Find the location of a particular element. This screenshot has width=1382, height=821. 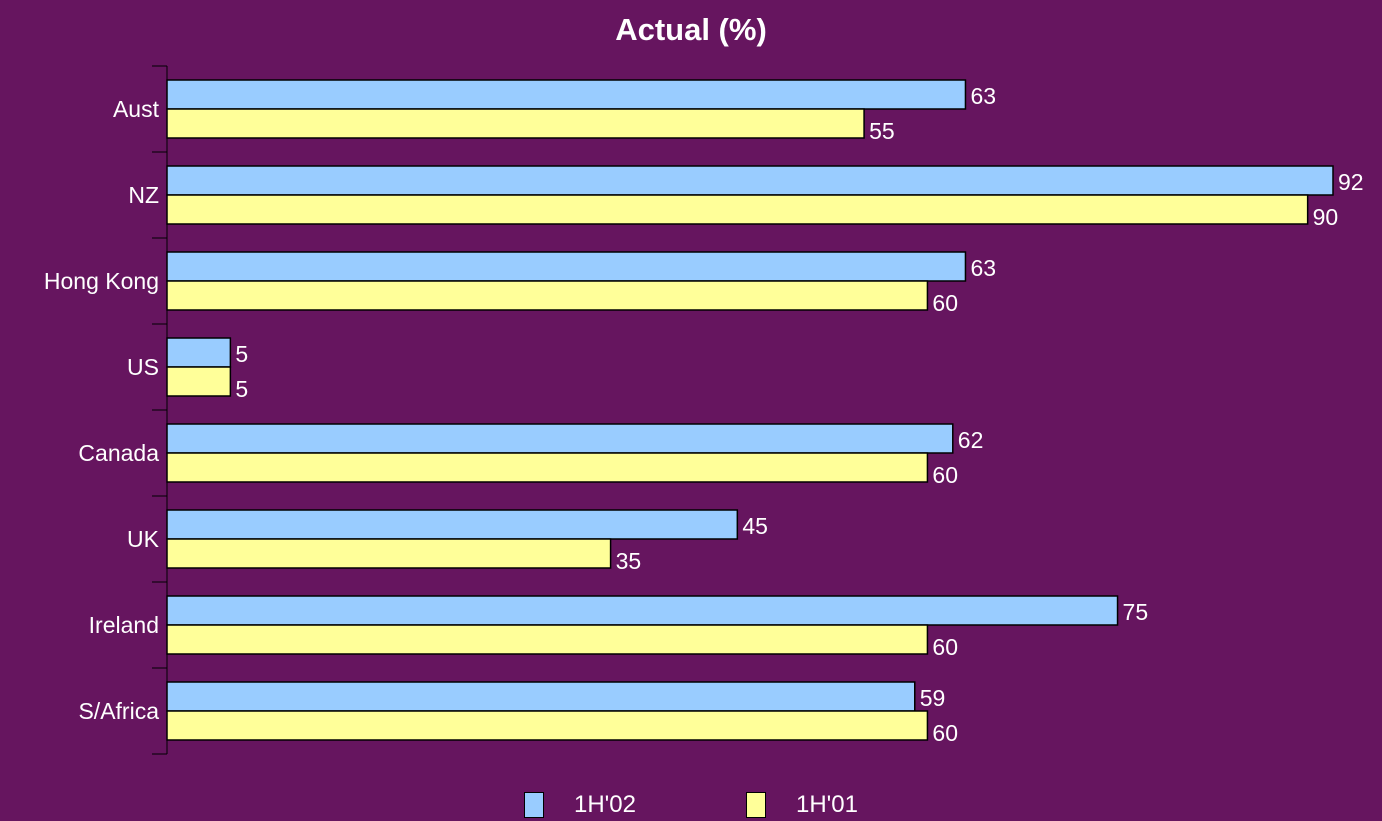

category-label-uk: UK is located at coordinates (143, 539).